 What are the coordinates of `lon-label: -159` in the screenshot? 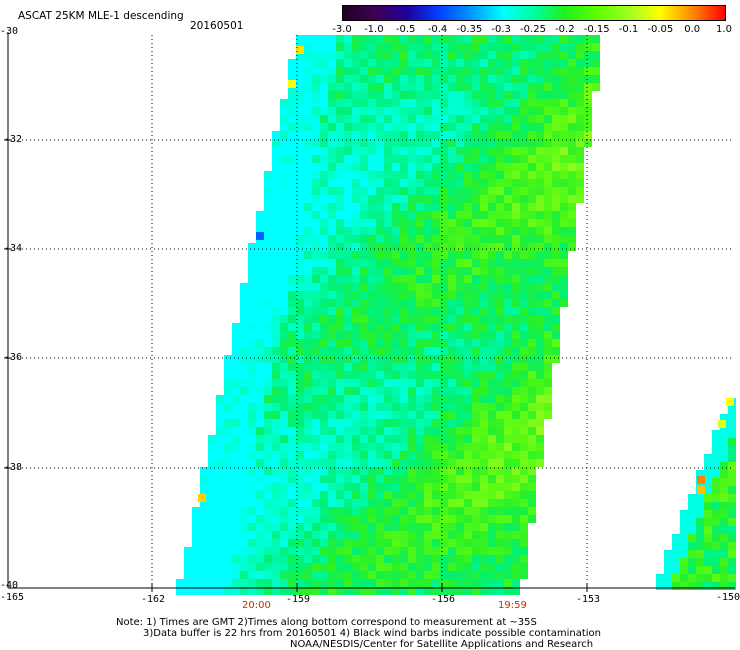 It's located at (298, 599).